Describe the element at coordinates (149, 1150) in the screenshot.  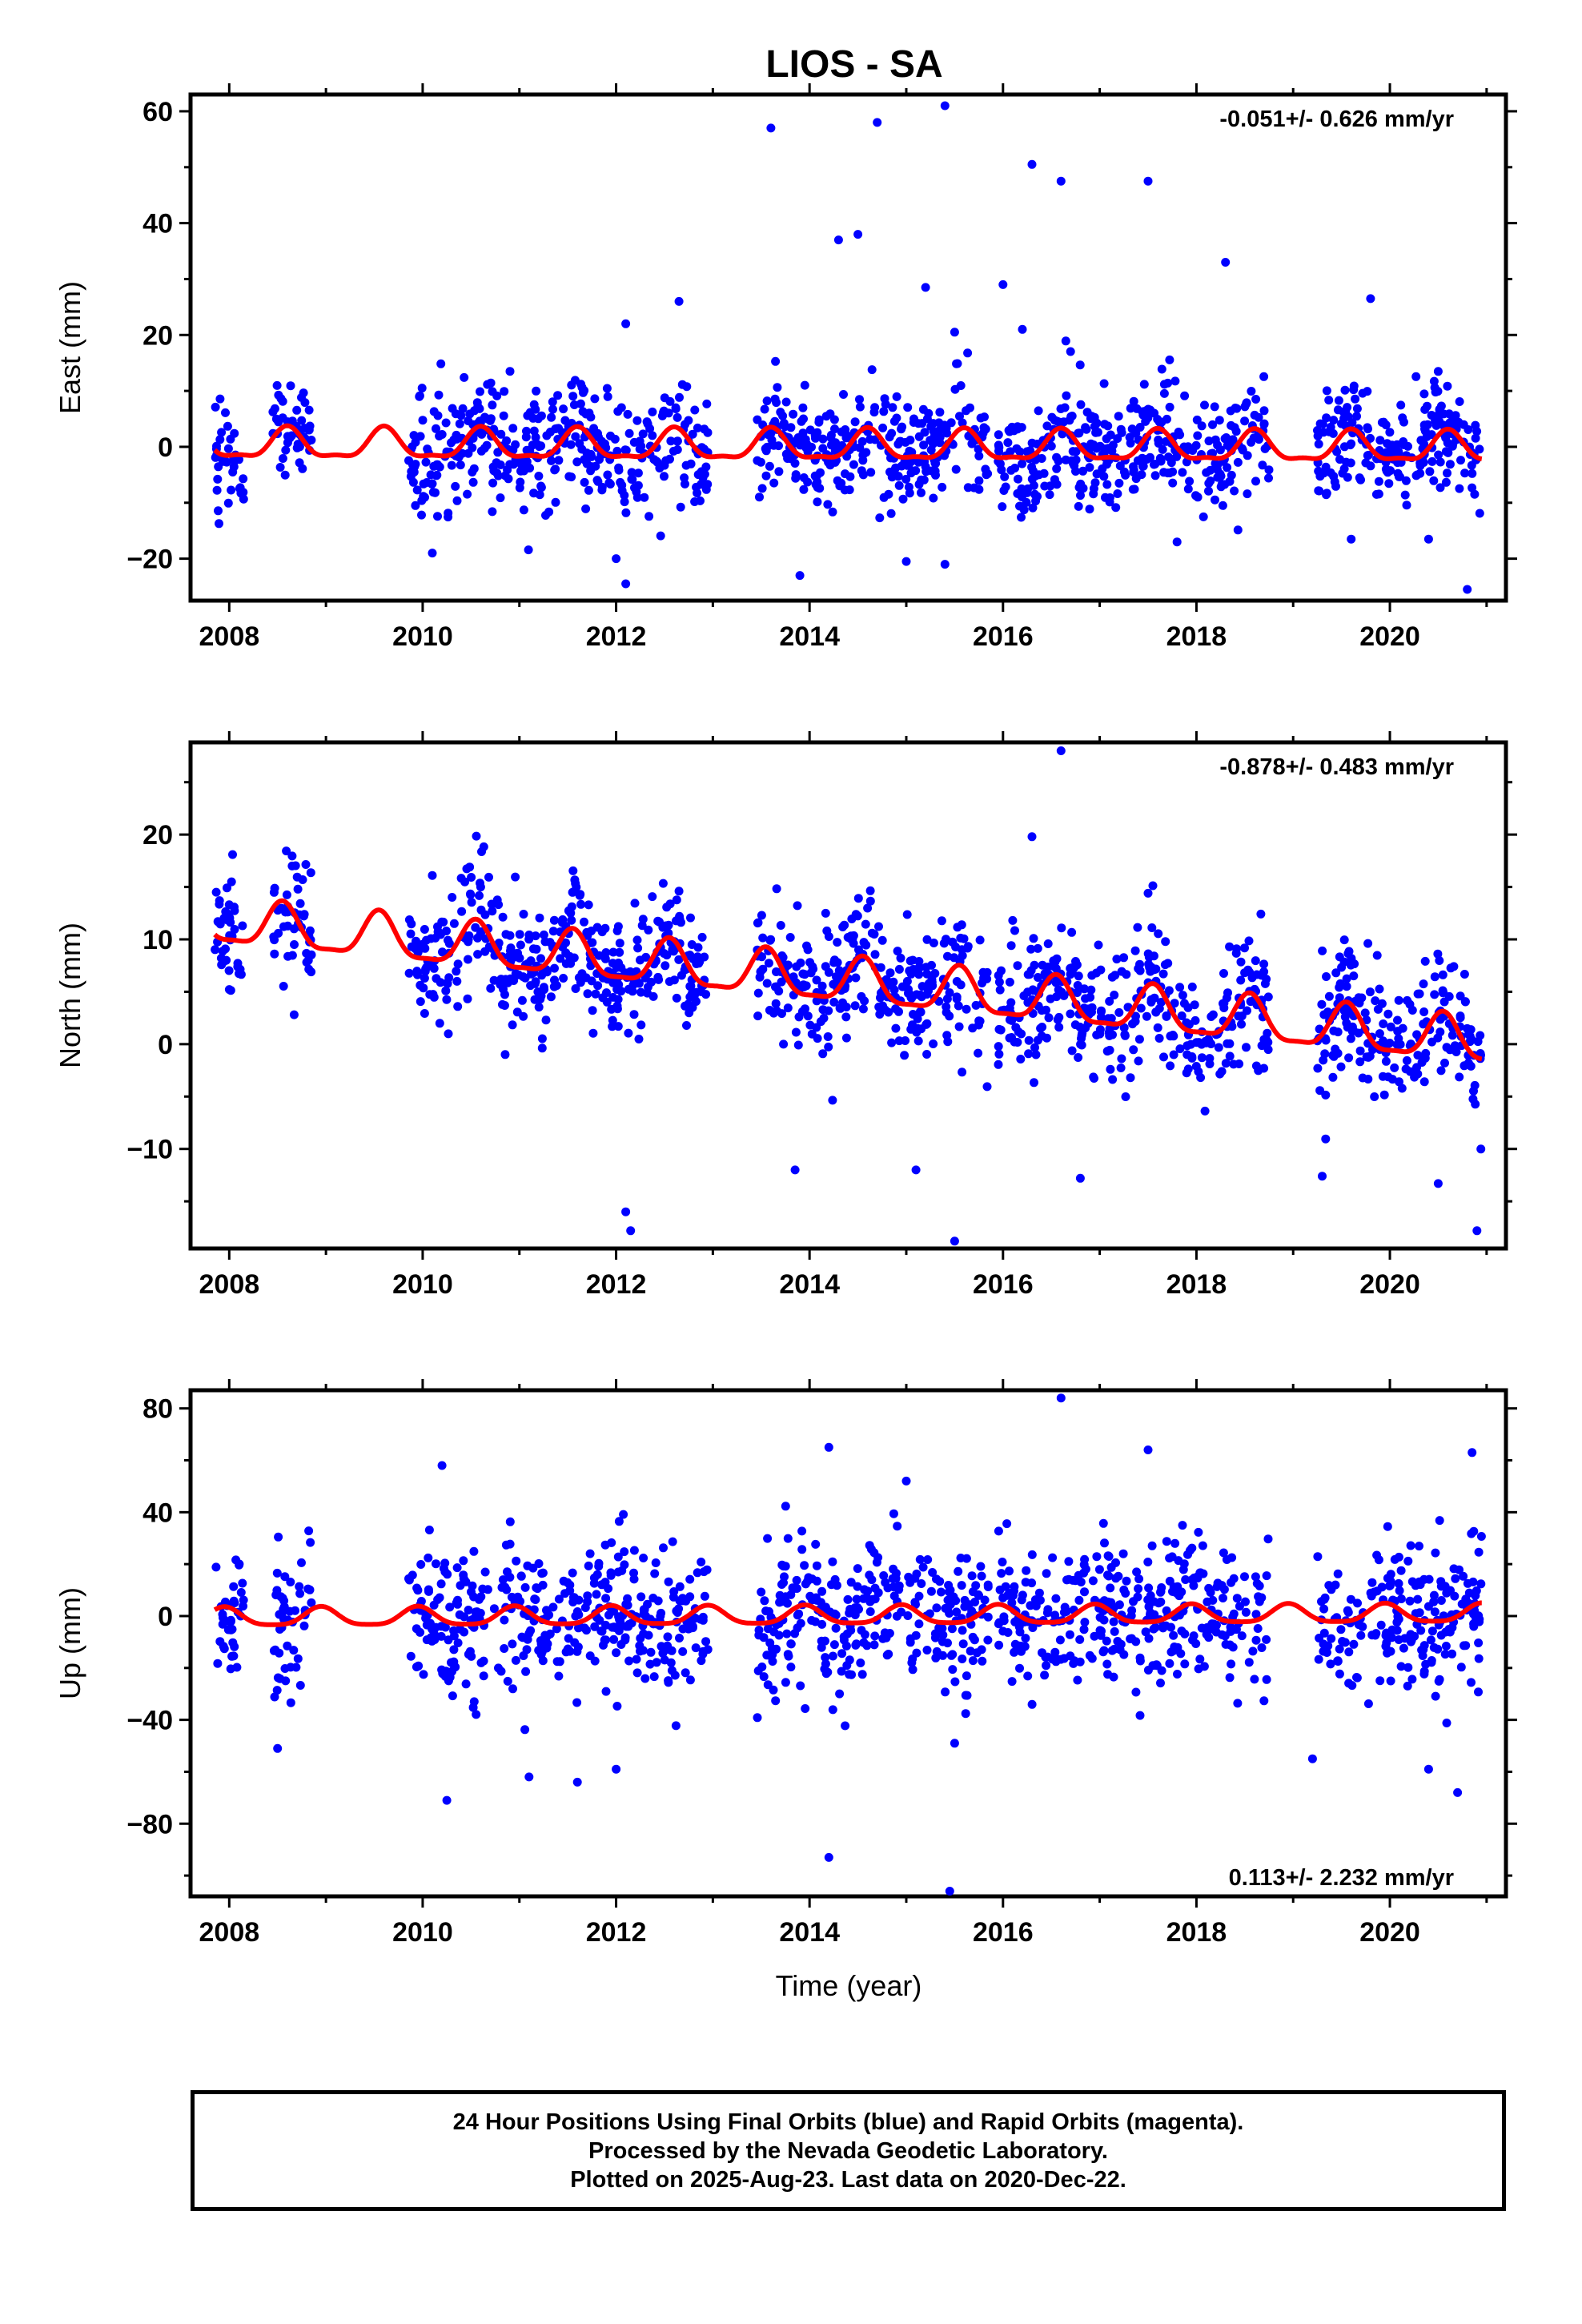
I see `north-y-tick-label: −10` at that location.